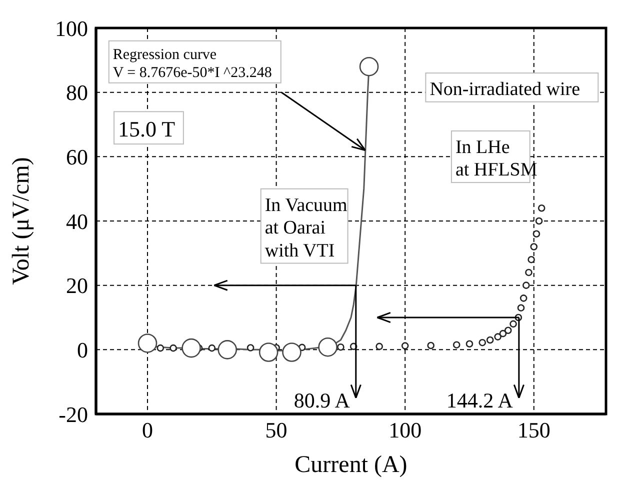 The height and width of the screenshot is (488, 626). Describe the element at coordinates (71, 28) in the screenshot. I see `y-tick-label: 100` at that location.